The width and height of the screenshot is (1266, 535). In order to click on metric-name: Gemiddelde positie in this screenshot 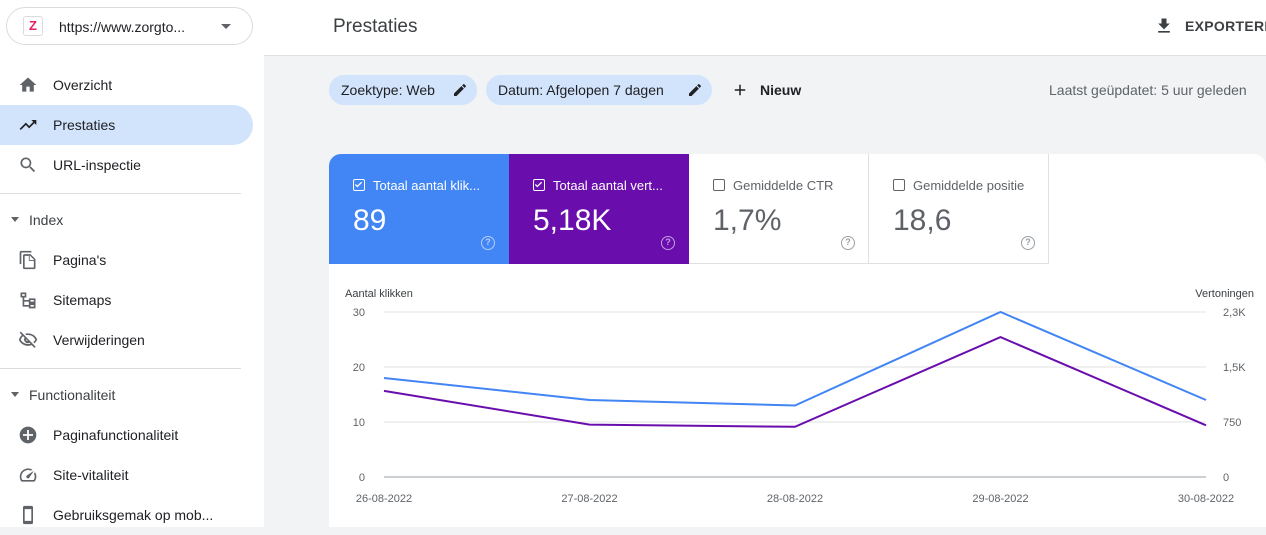, I will do `click(969, 185)`.